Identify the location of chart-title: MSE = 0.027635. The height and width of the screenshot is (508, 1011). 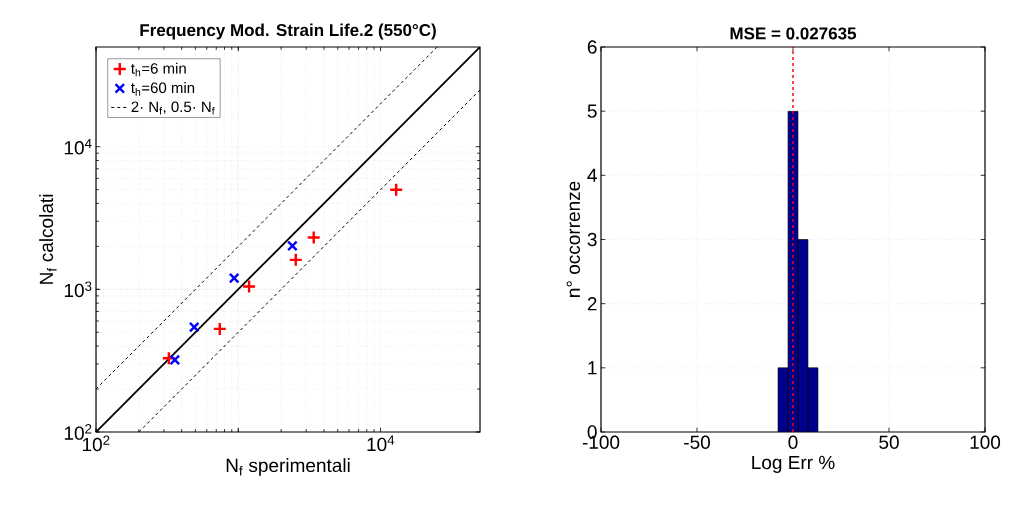
(793, 33).